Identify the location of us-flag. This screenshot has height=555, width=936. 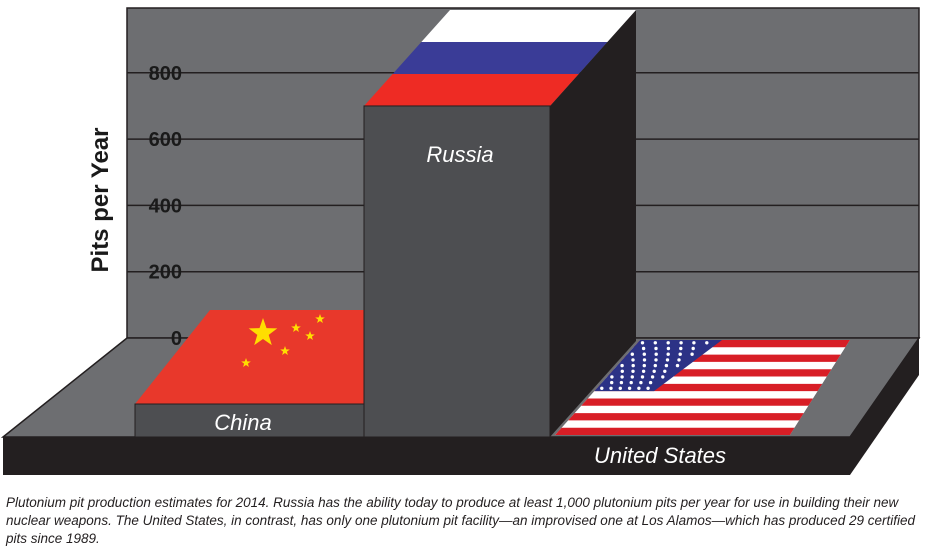
(702, 387).